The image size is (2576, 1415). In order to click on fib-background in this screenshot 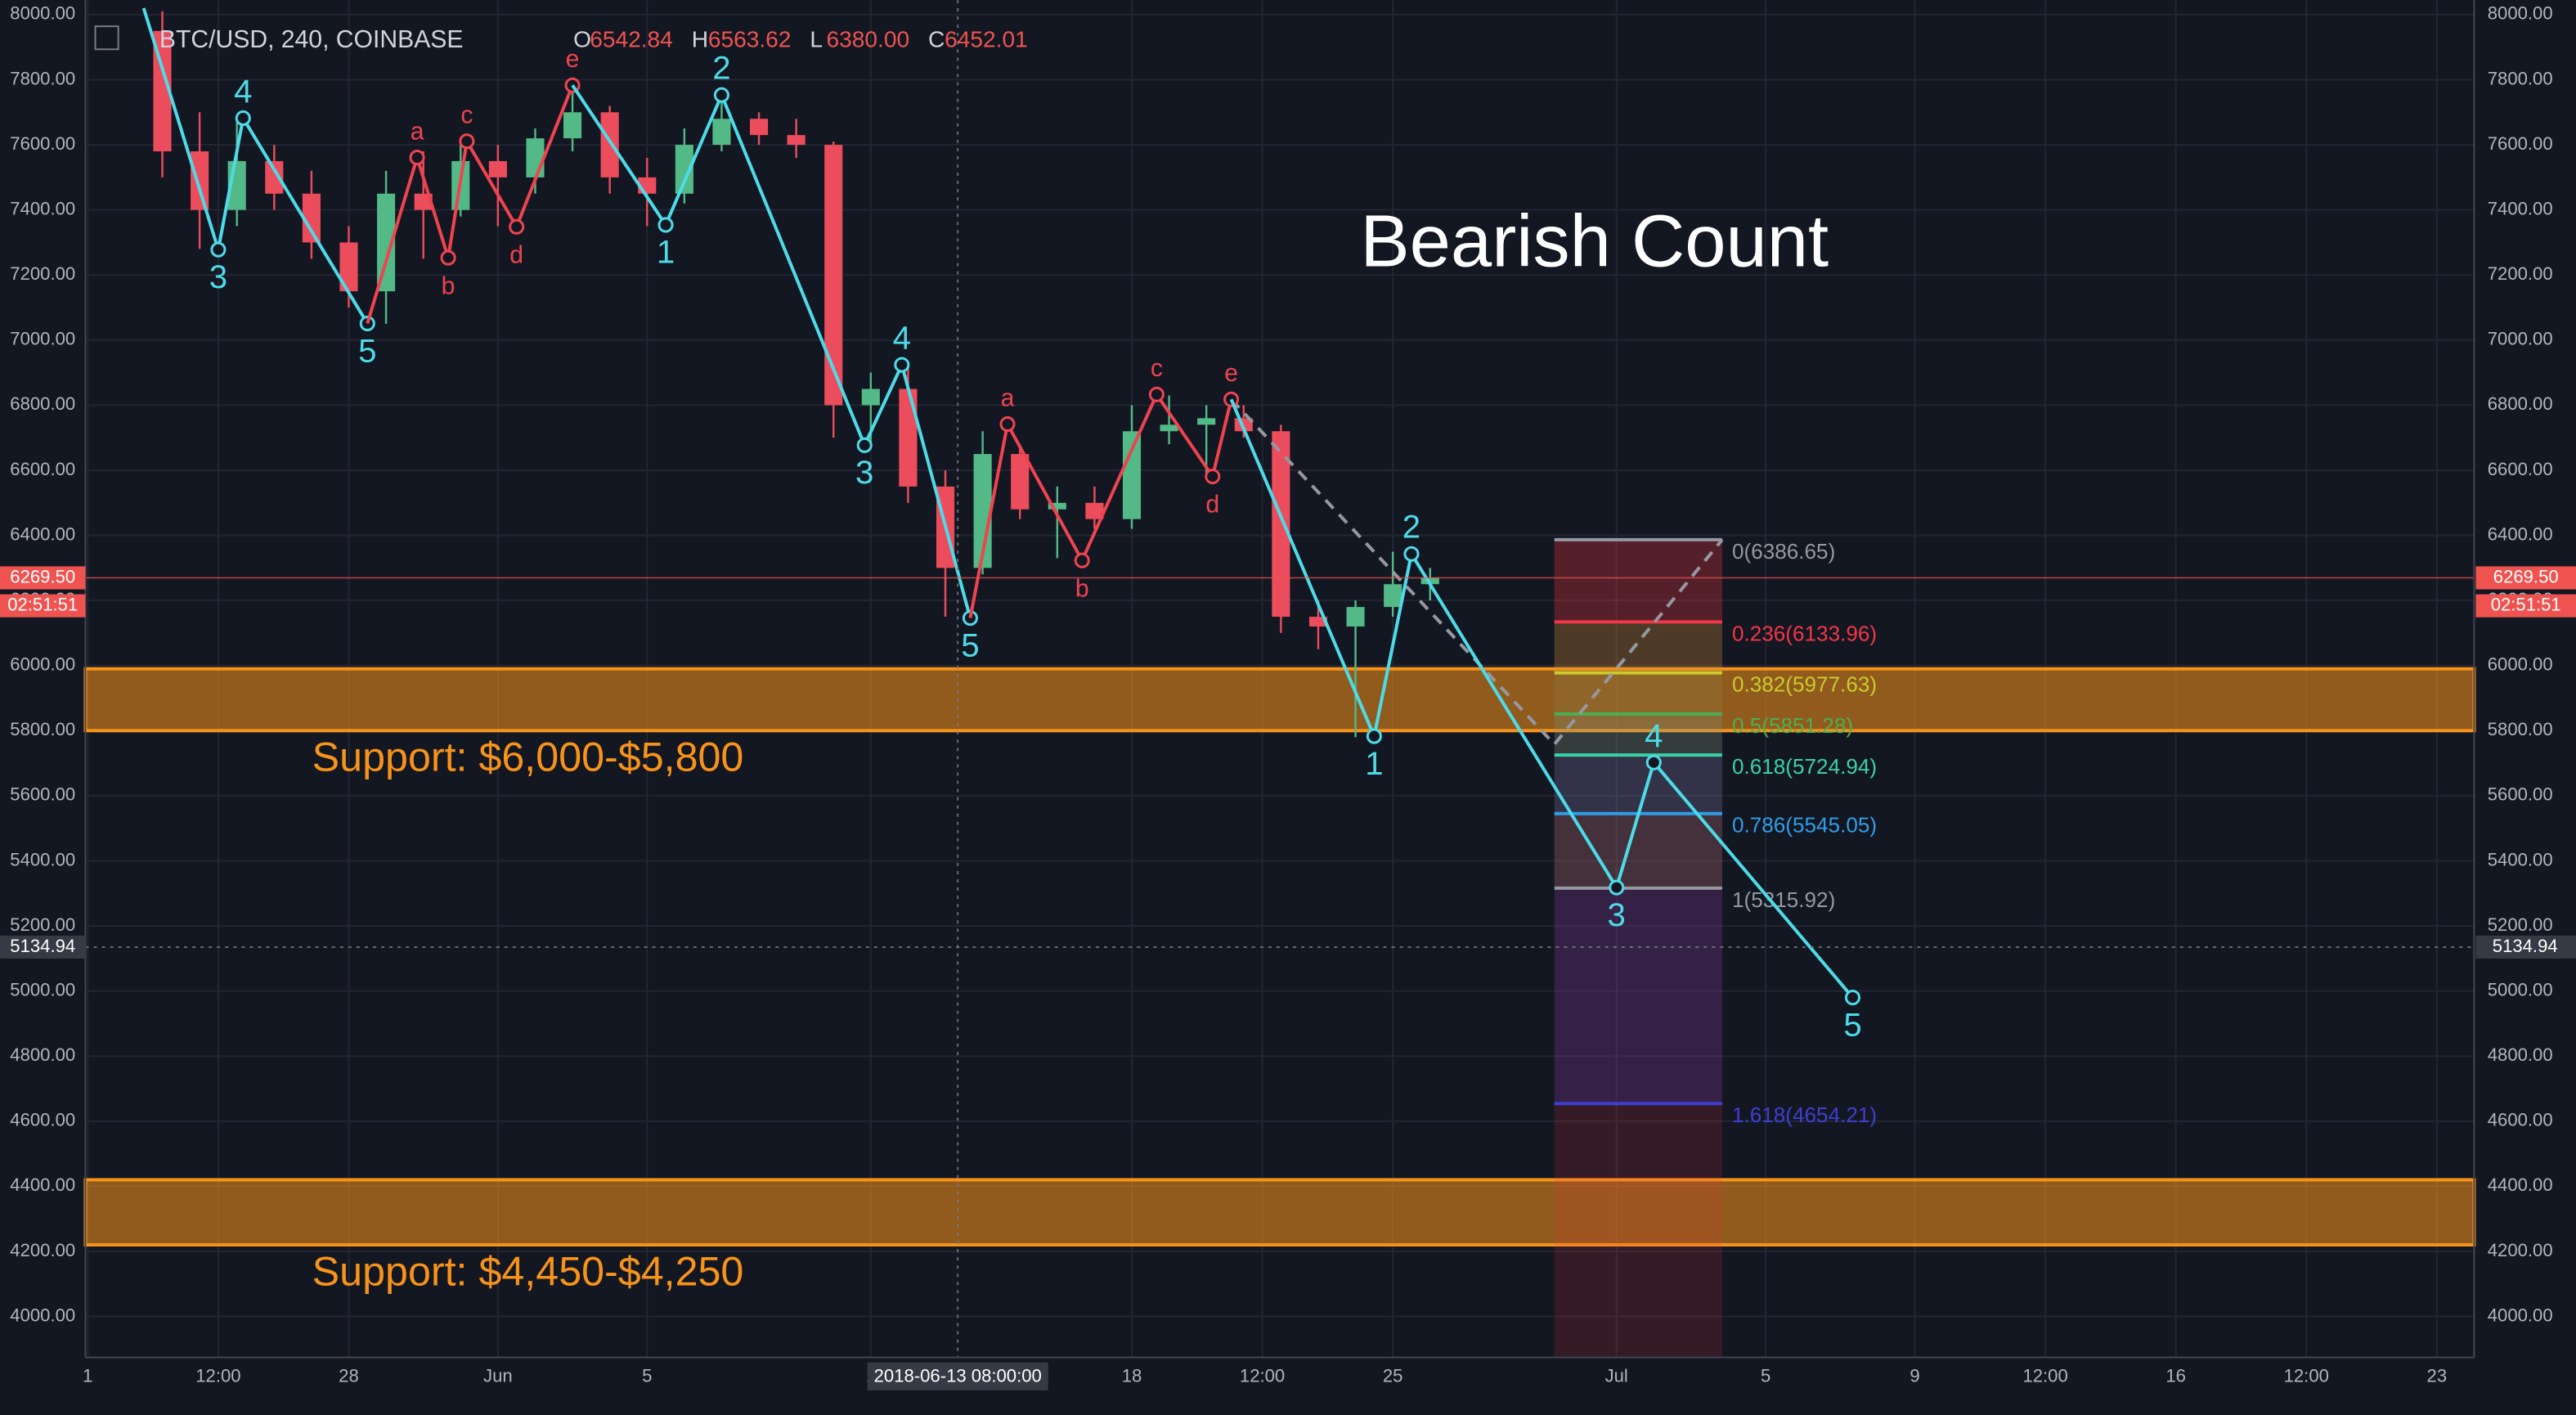, I will do `click(1638, 948)`.